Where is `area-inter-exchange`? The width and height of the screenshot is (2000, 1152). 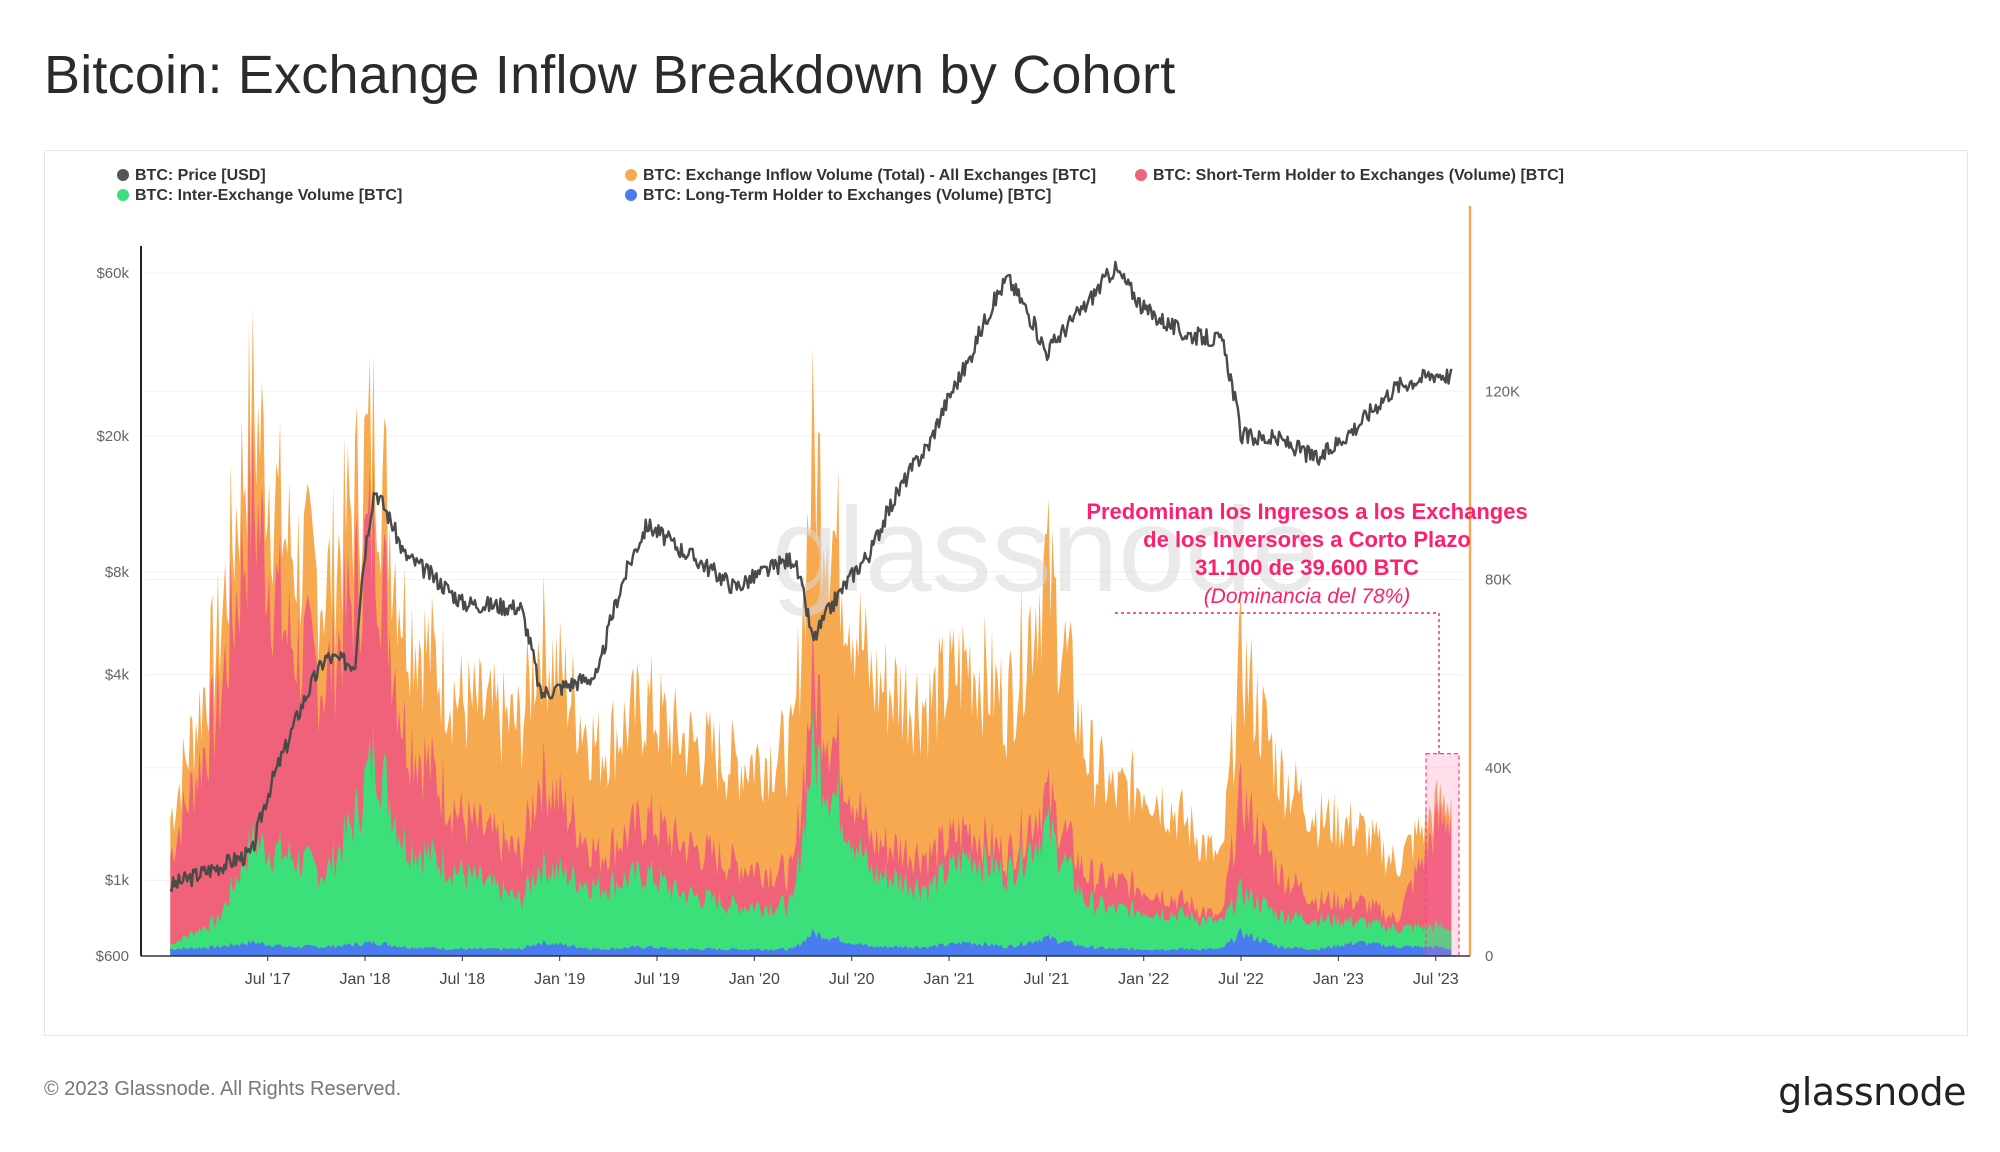
area-inter-exchange is located at coordinates (811, 831).